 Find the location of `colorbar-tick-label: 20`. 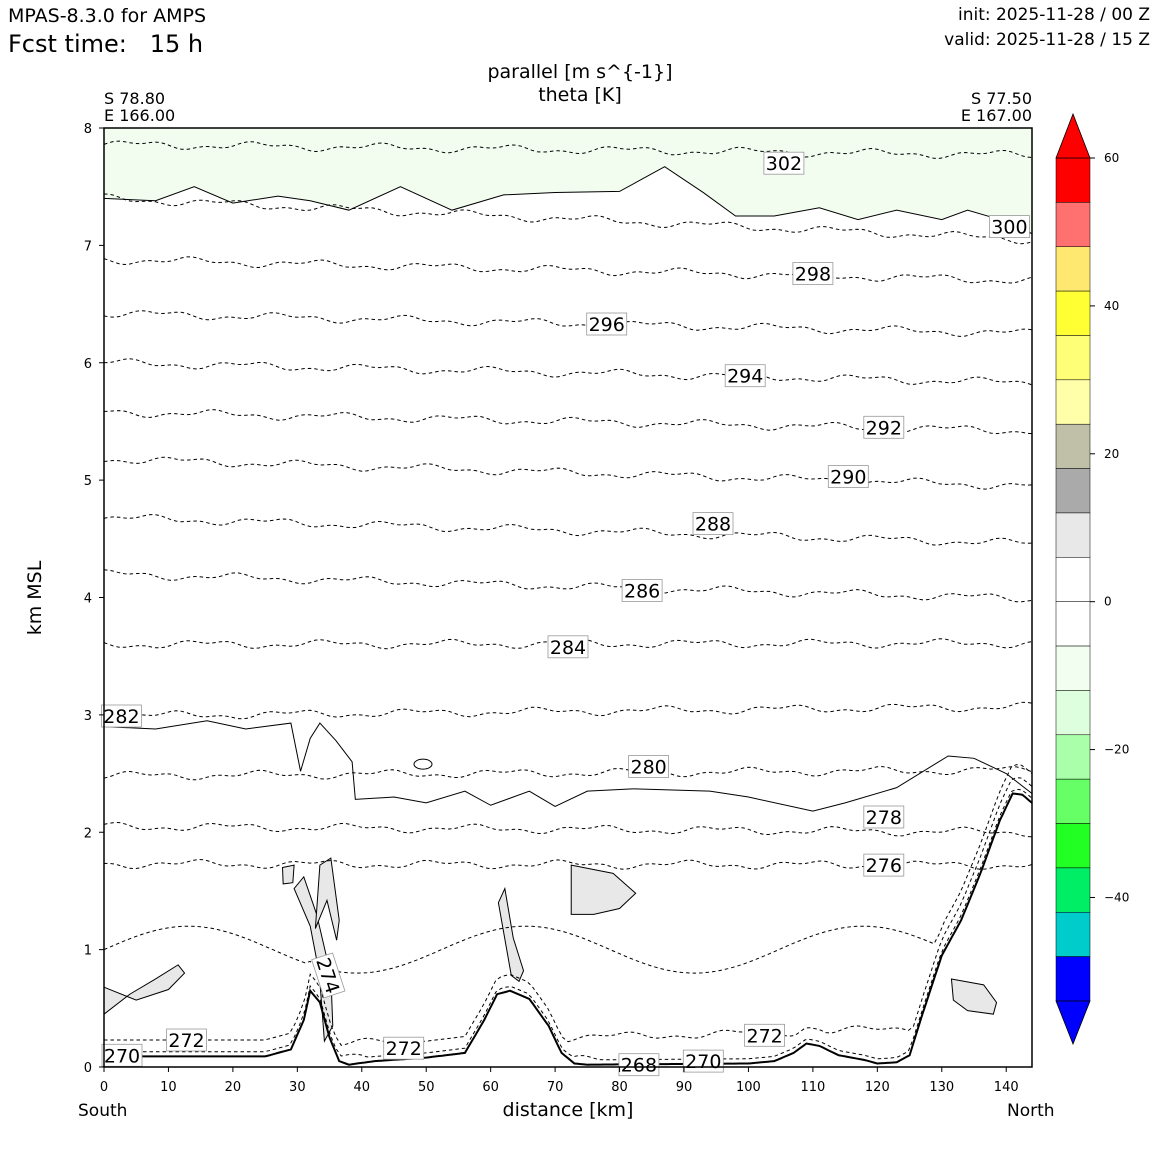

colorbar-tick-label: 20 is located at coordinates (1111, 454).